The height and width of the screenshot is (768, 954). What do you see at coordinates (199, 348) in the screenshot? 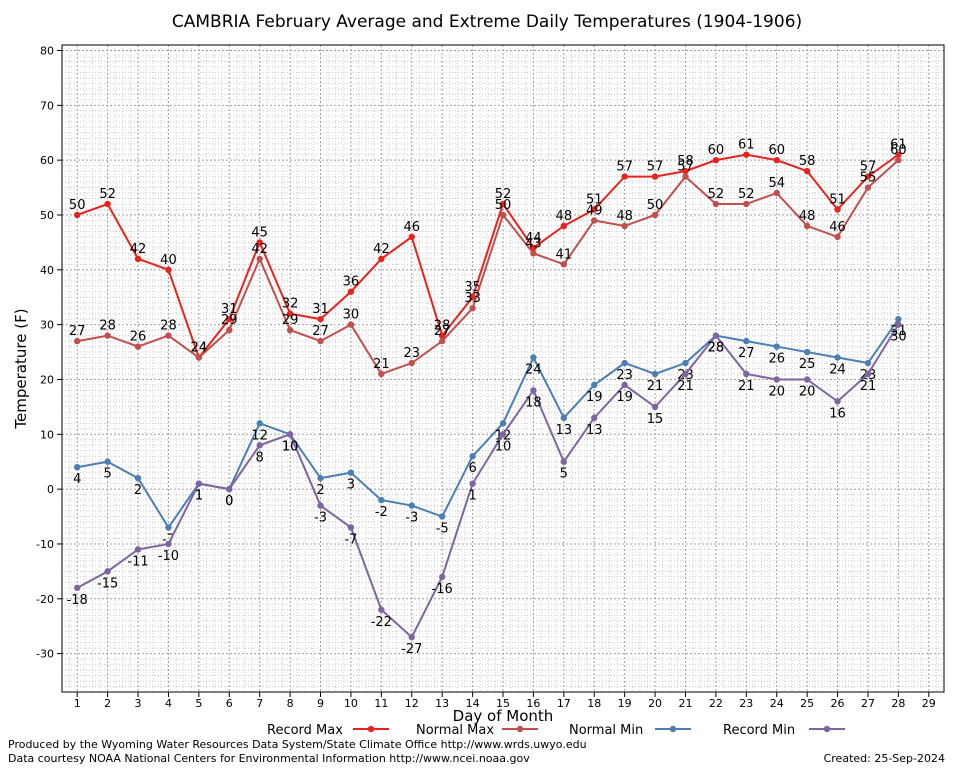
I see `data-label: 24` at bounding box center [199, 348].